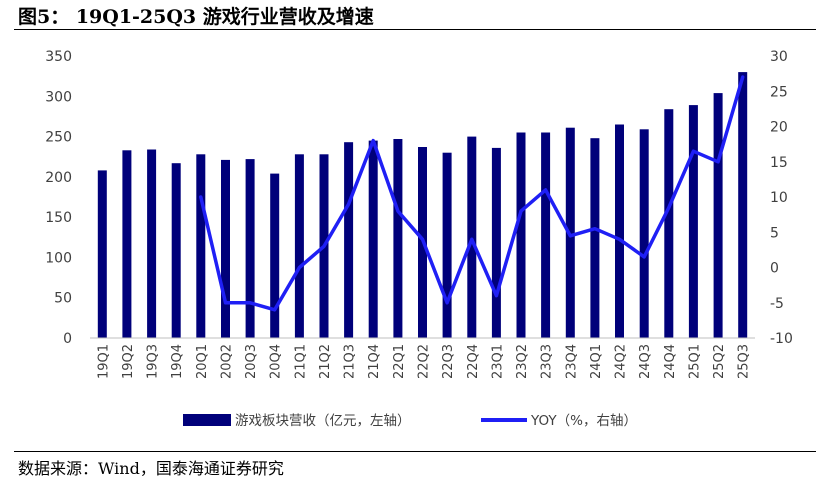 This screenshot has width=831, height=483. Describe the element at coordinates (415, 451) in the screenshot. I see `footer-divider` at that location.